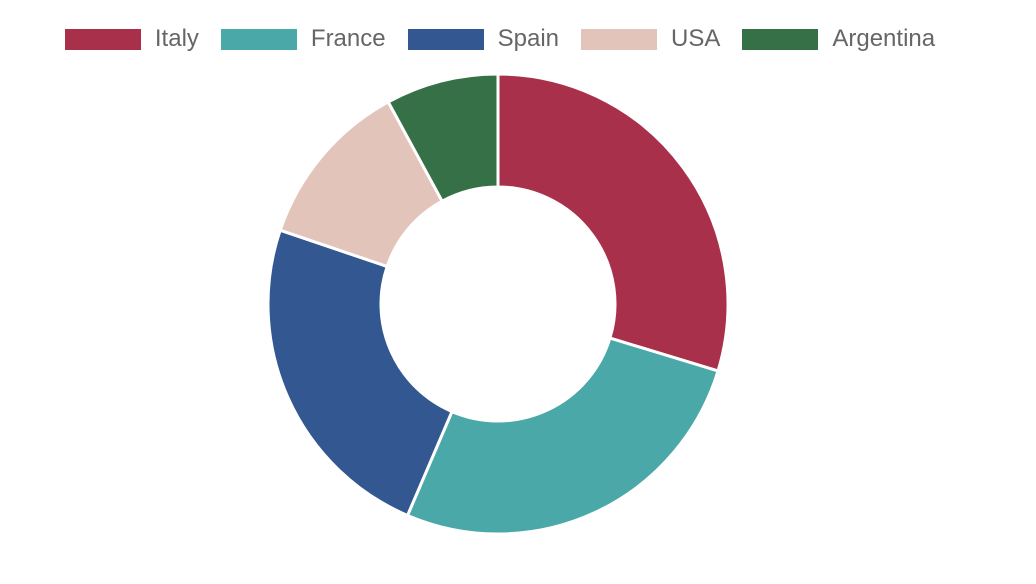 Image resolution: width=1036 pixels, height=584 pixels. I want to click on legend-item-usa: USA, so click(650, 39).